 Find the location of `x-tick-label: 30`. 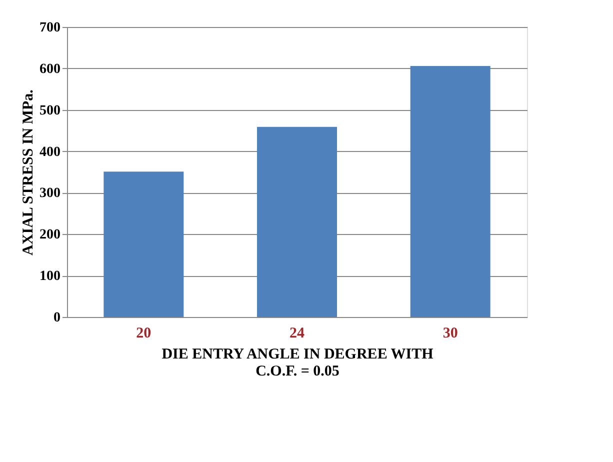

x-tick-label: 30 is located at coordinates (450, 334).